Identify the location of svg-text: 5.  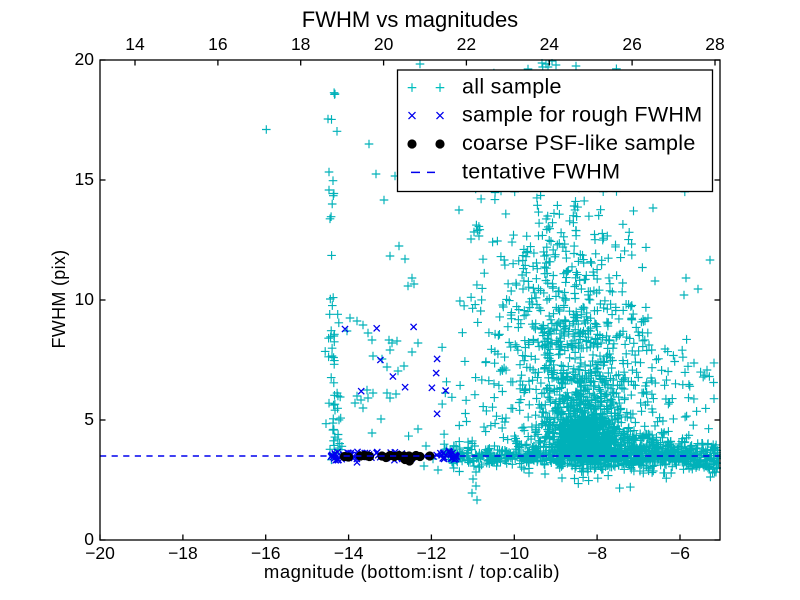
(89, 419).